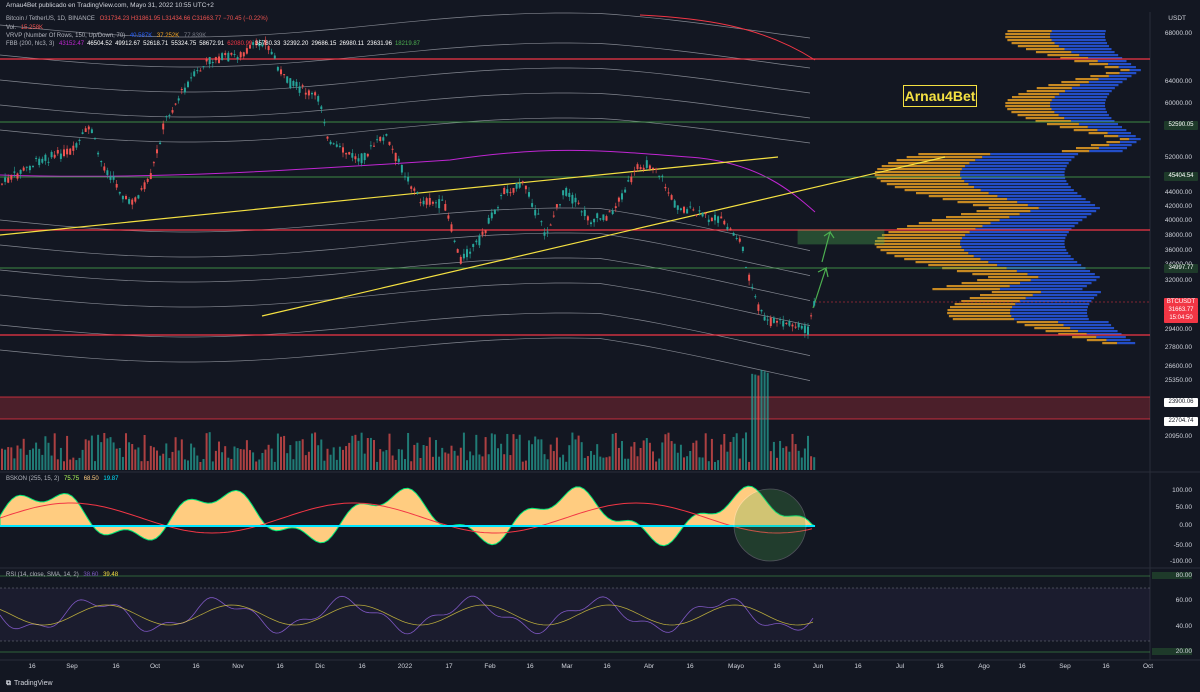 The width and height of the screenshot is (1200, 692). What do you see at coordinates (63, 575) in the screenshot?
I see `rsi-legend: RSI (14, close, SMA, 14, 2) 38.60 39.48` at bounding box center [63, 575].